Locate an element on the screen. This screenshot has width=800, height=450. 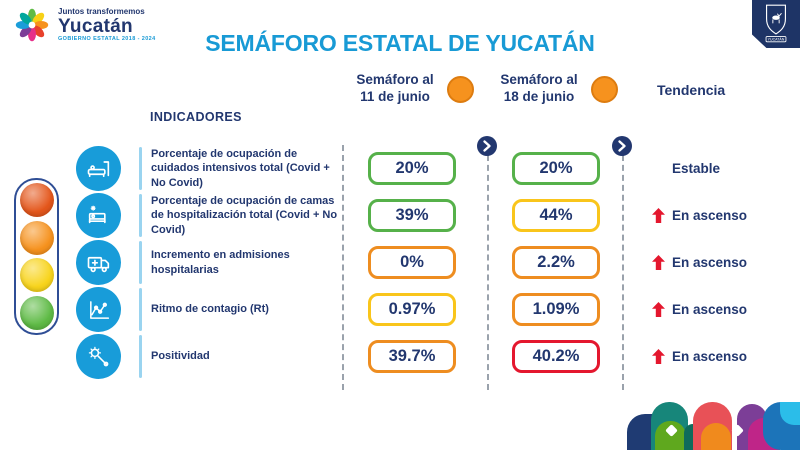
logo-subtitle: GOBIERNO ESTATAL 2018 - 2024 is located at coordinates (107, 38).